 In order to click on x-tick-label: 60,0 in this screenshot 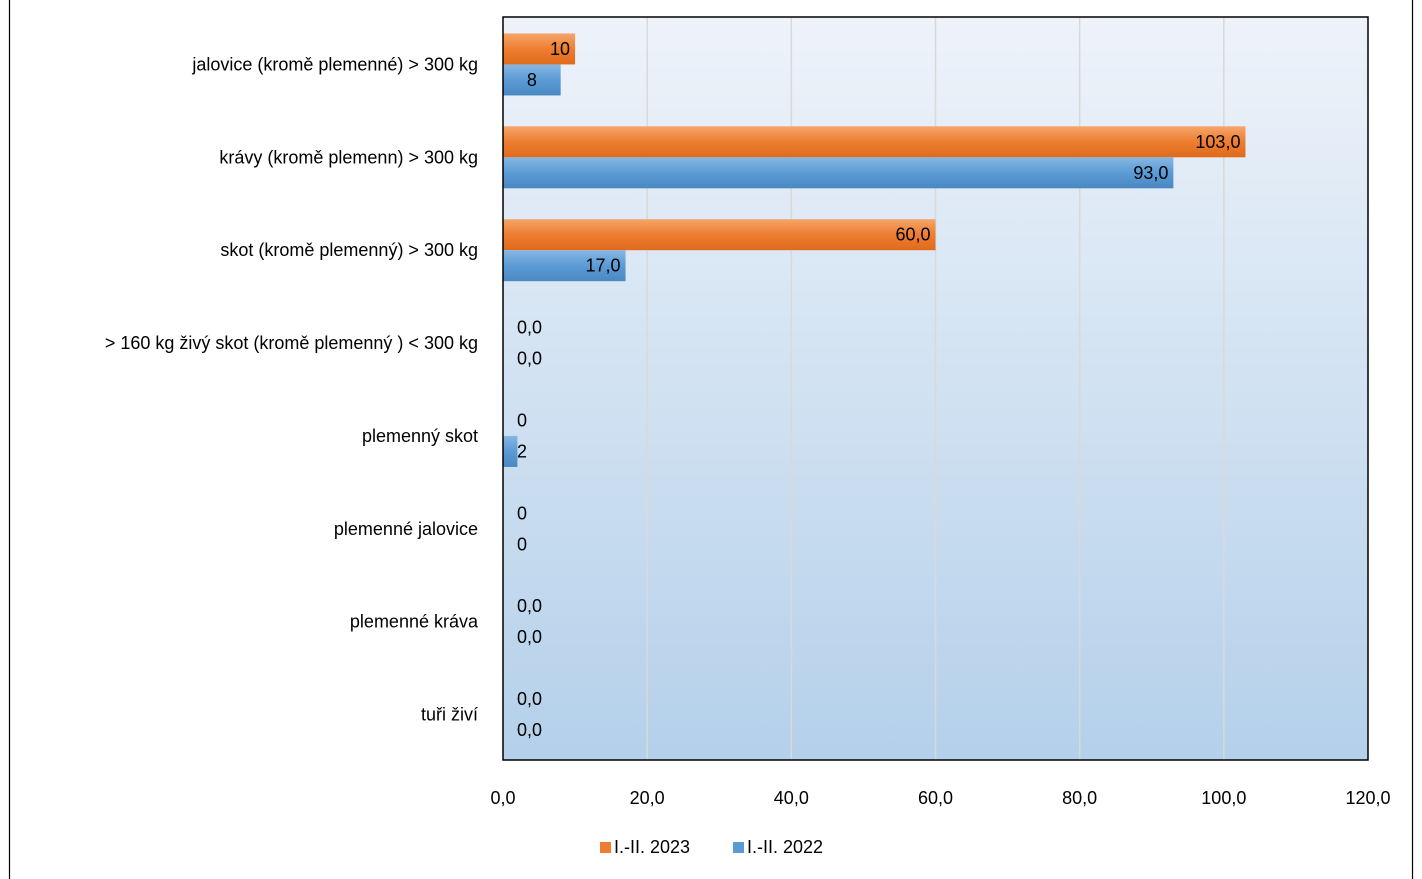, I will do `click(935, 798)`.